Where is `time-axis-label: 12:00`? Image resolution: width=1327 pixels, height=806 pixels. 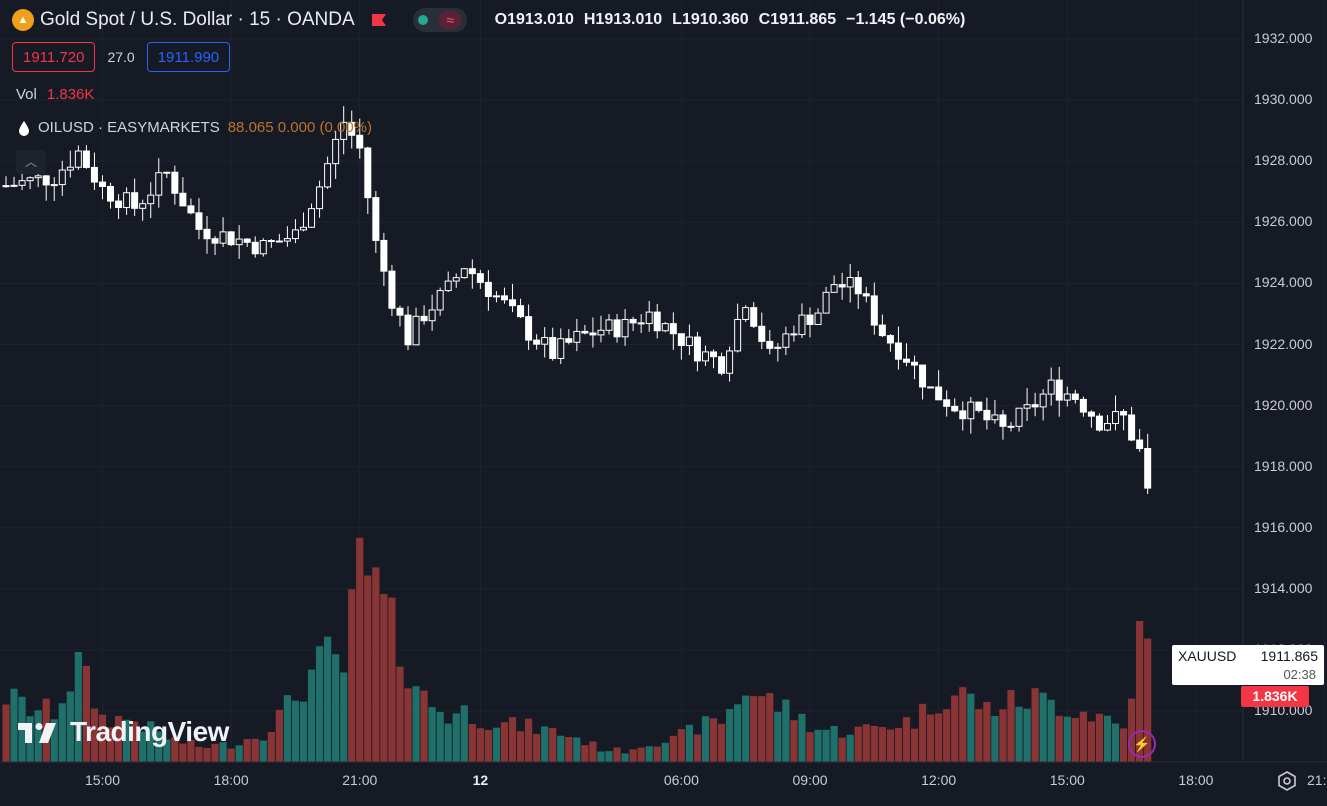 time-axis-label: 12:00 is located at coordinates (939, 780).